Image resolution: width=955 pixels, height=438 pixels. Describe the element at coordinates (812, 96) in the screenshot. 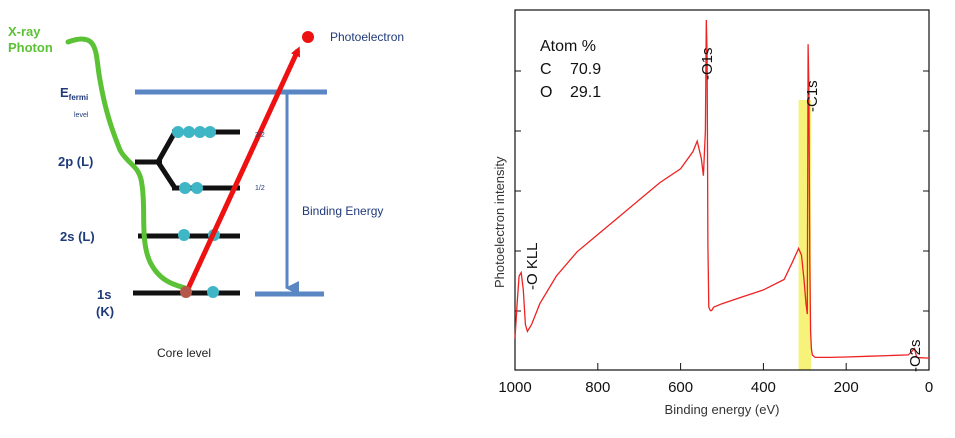

I see `peak-label-c1s: -C1s` at that location.